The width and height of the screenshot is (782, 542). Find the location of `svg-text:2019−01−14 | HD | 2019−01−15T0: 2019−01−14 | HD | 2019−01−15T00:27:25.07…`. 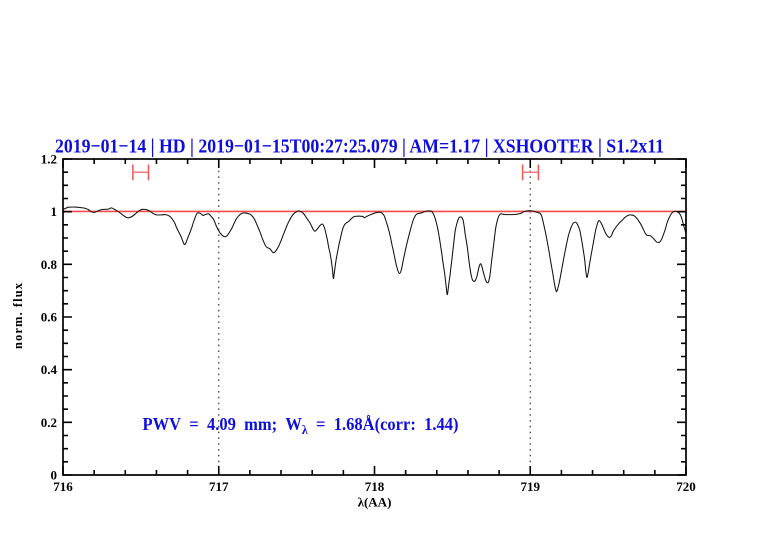

svg-text:2019−01−14 | HD | 2019−01−15T0: 2019−01−14 | HD | 2019−01−15T00:27:25.07… is located at coordinates (359, 147).